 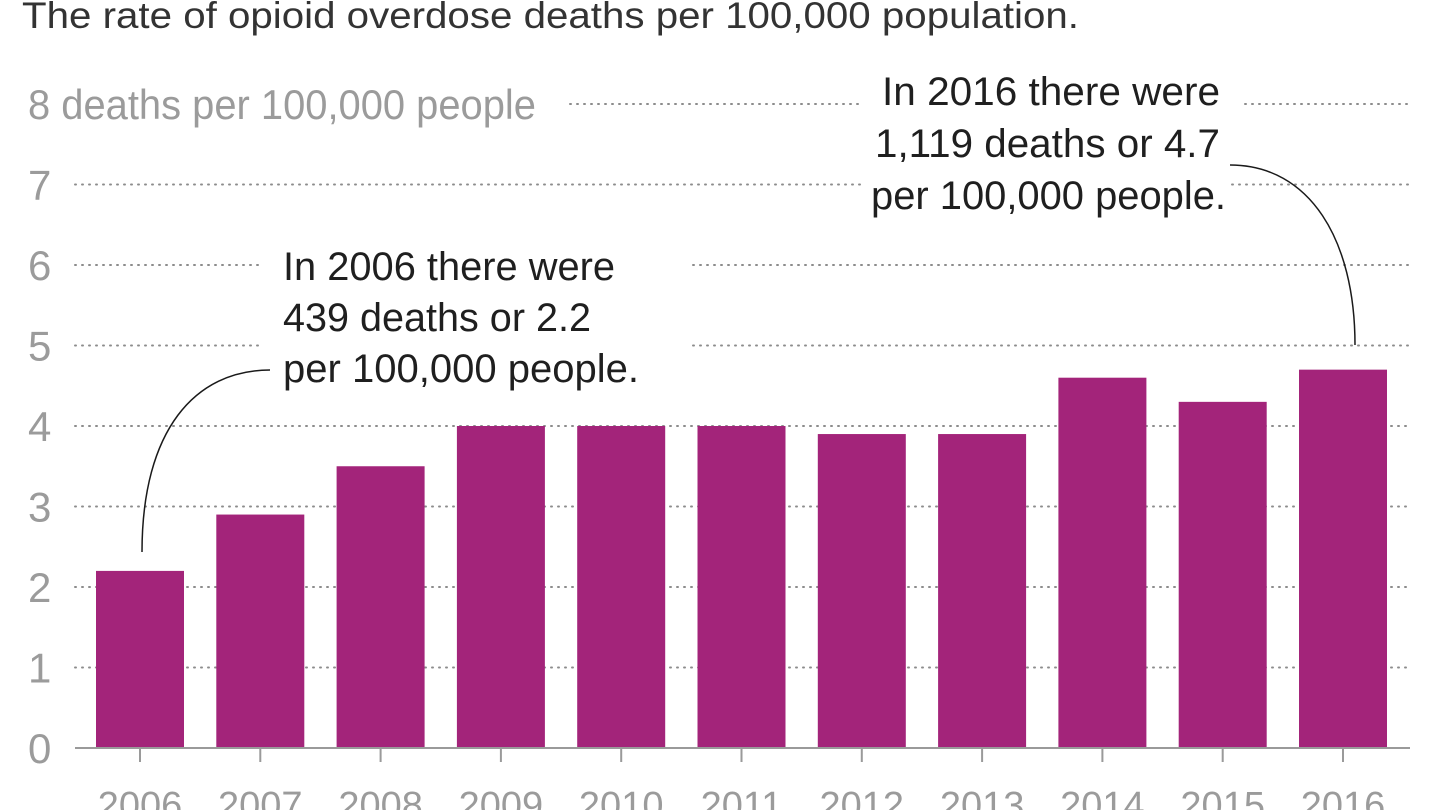 What do you see at coordinates (741, 755) in the screenshot?
I see `x-axis-ticks` at bounding box center [741, 755].